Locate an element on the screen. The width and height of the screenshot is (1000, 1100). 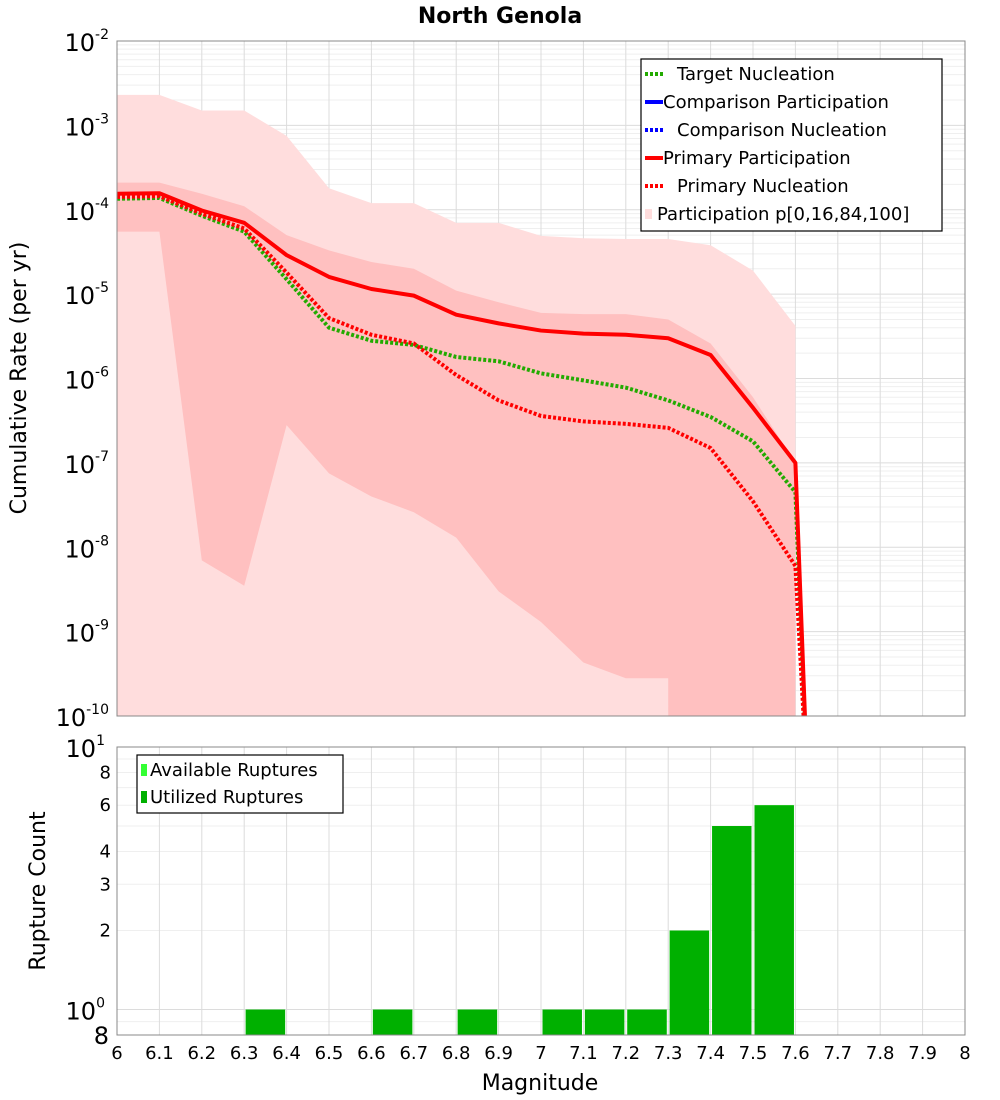
y-tick-count: 3 is located at coordinates (105, 884).